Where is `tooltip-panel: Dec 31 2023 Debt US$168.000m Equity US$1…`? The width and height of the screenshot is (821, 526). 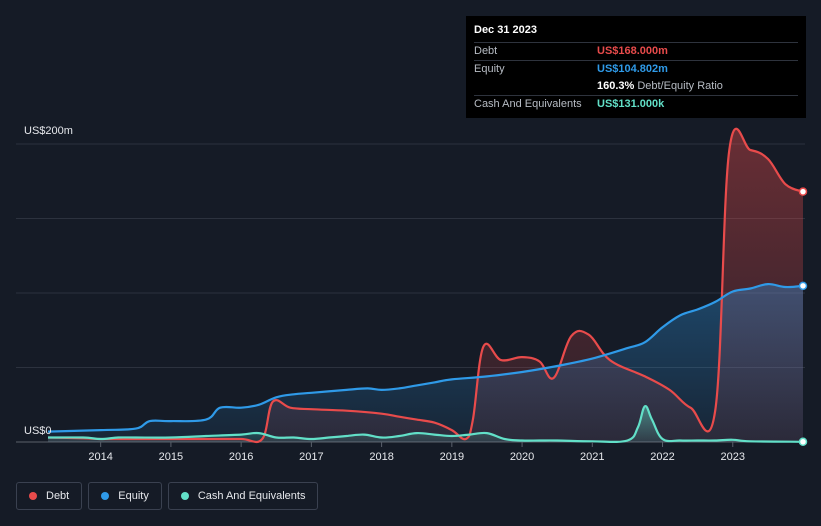
tooltip-panel: Dec 31 2023 Debt US$168.000m Equity US$1… is located at coordinates (636, 67).